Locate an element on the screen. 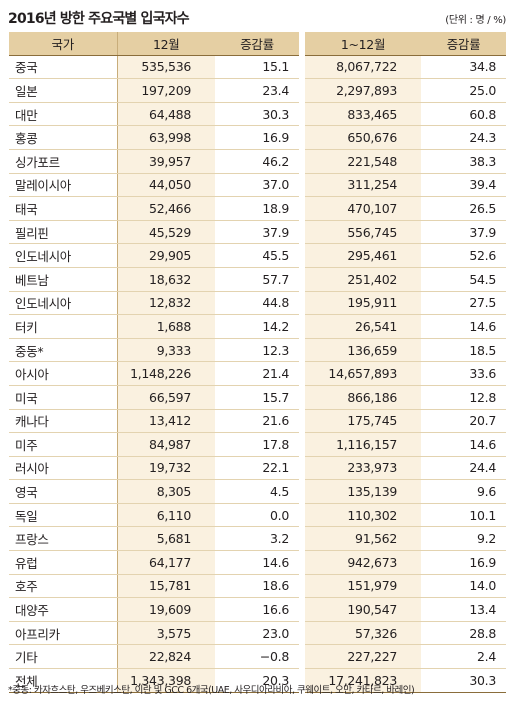  december-count-cell: 1,148,226 is located at coordinates (165, 373).